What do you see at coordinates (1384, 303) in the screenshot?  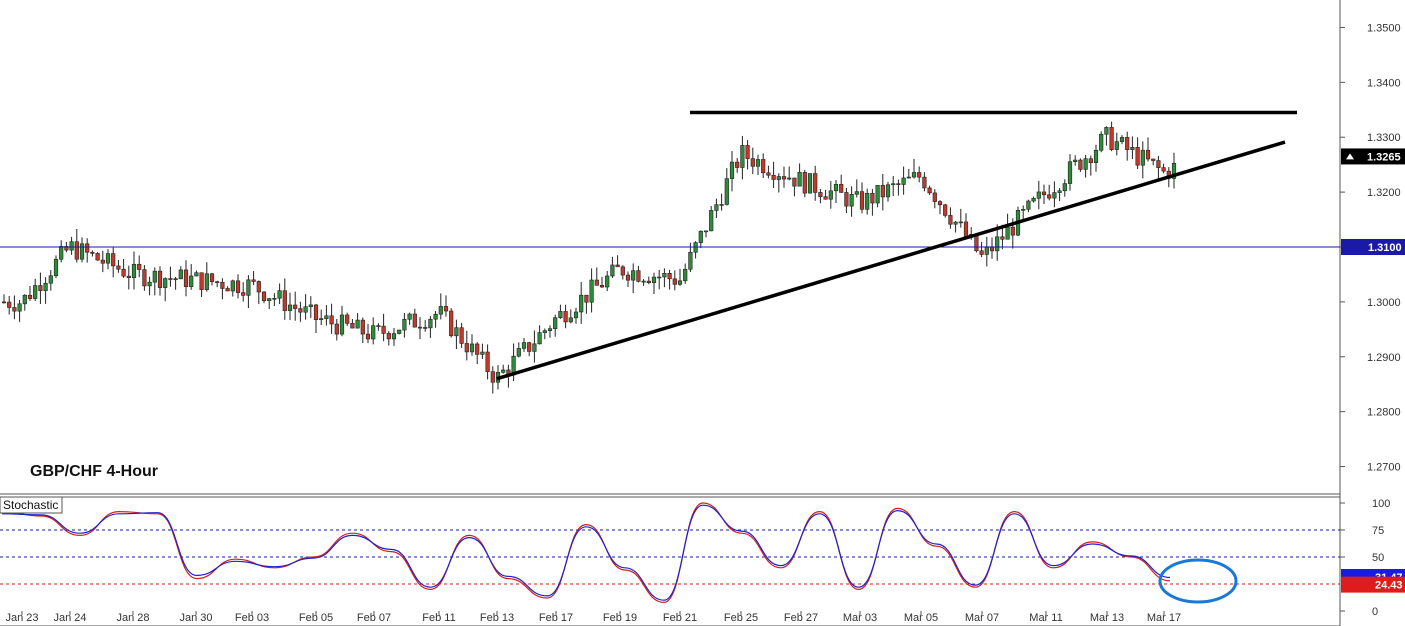 I see `price-tick-label: 1.3000` at bounding box center [1384, 303].